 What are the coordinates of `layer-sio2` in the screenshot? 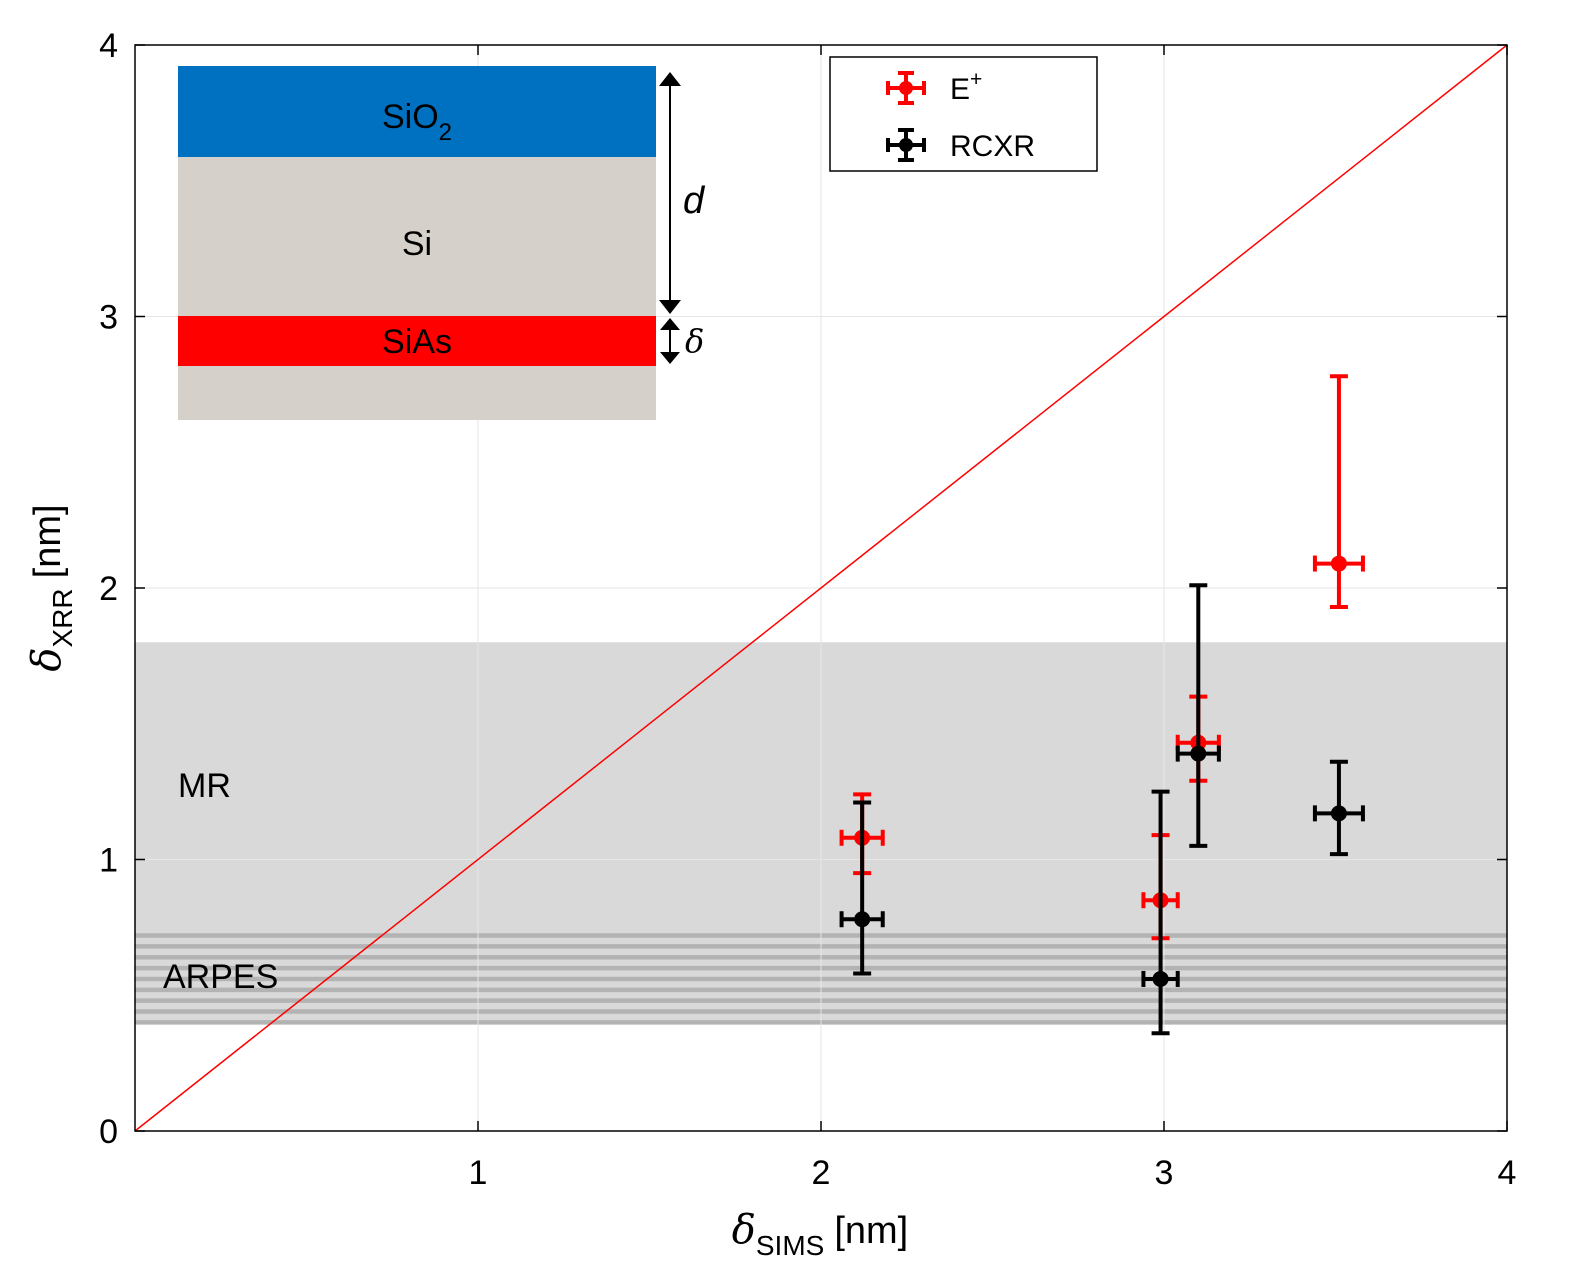 It's located at (417, 111).